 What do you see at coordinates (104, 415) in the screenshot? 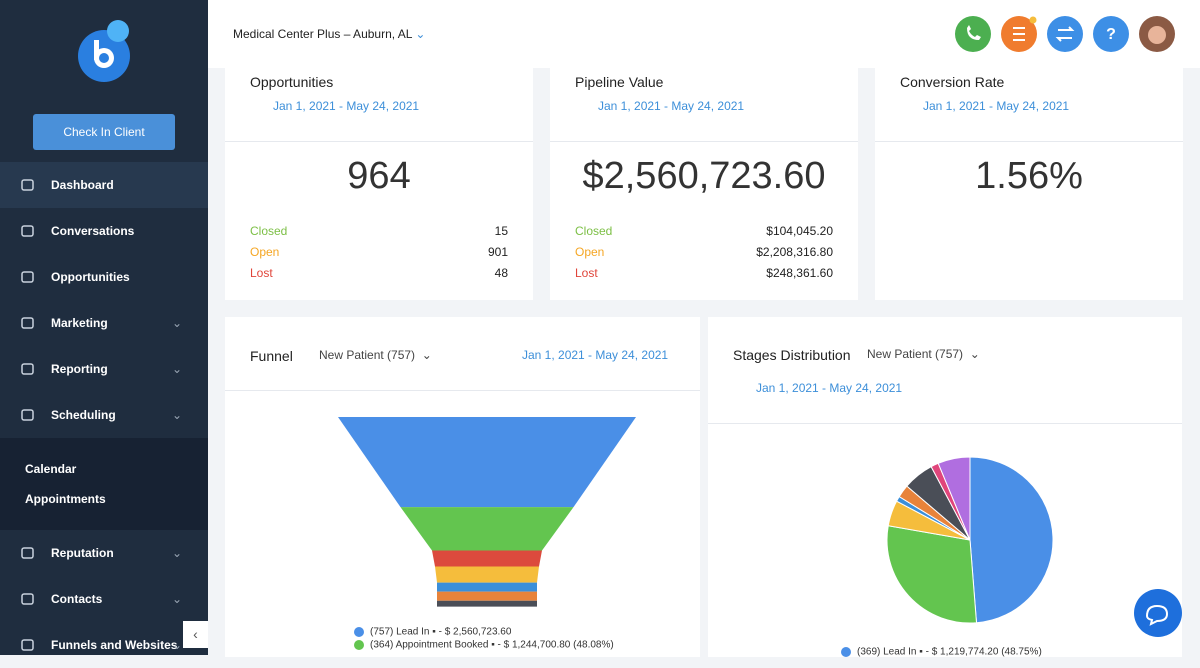
I see `menu-item: Scheduling ⌄` at bounding box center [104, 415].